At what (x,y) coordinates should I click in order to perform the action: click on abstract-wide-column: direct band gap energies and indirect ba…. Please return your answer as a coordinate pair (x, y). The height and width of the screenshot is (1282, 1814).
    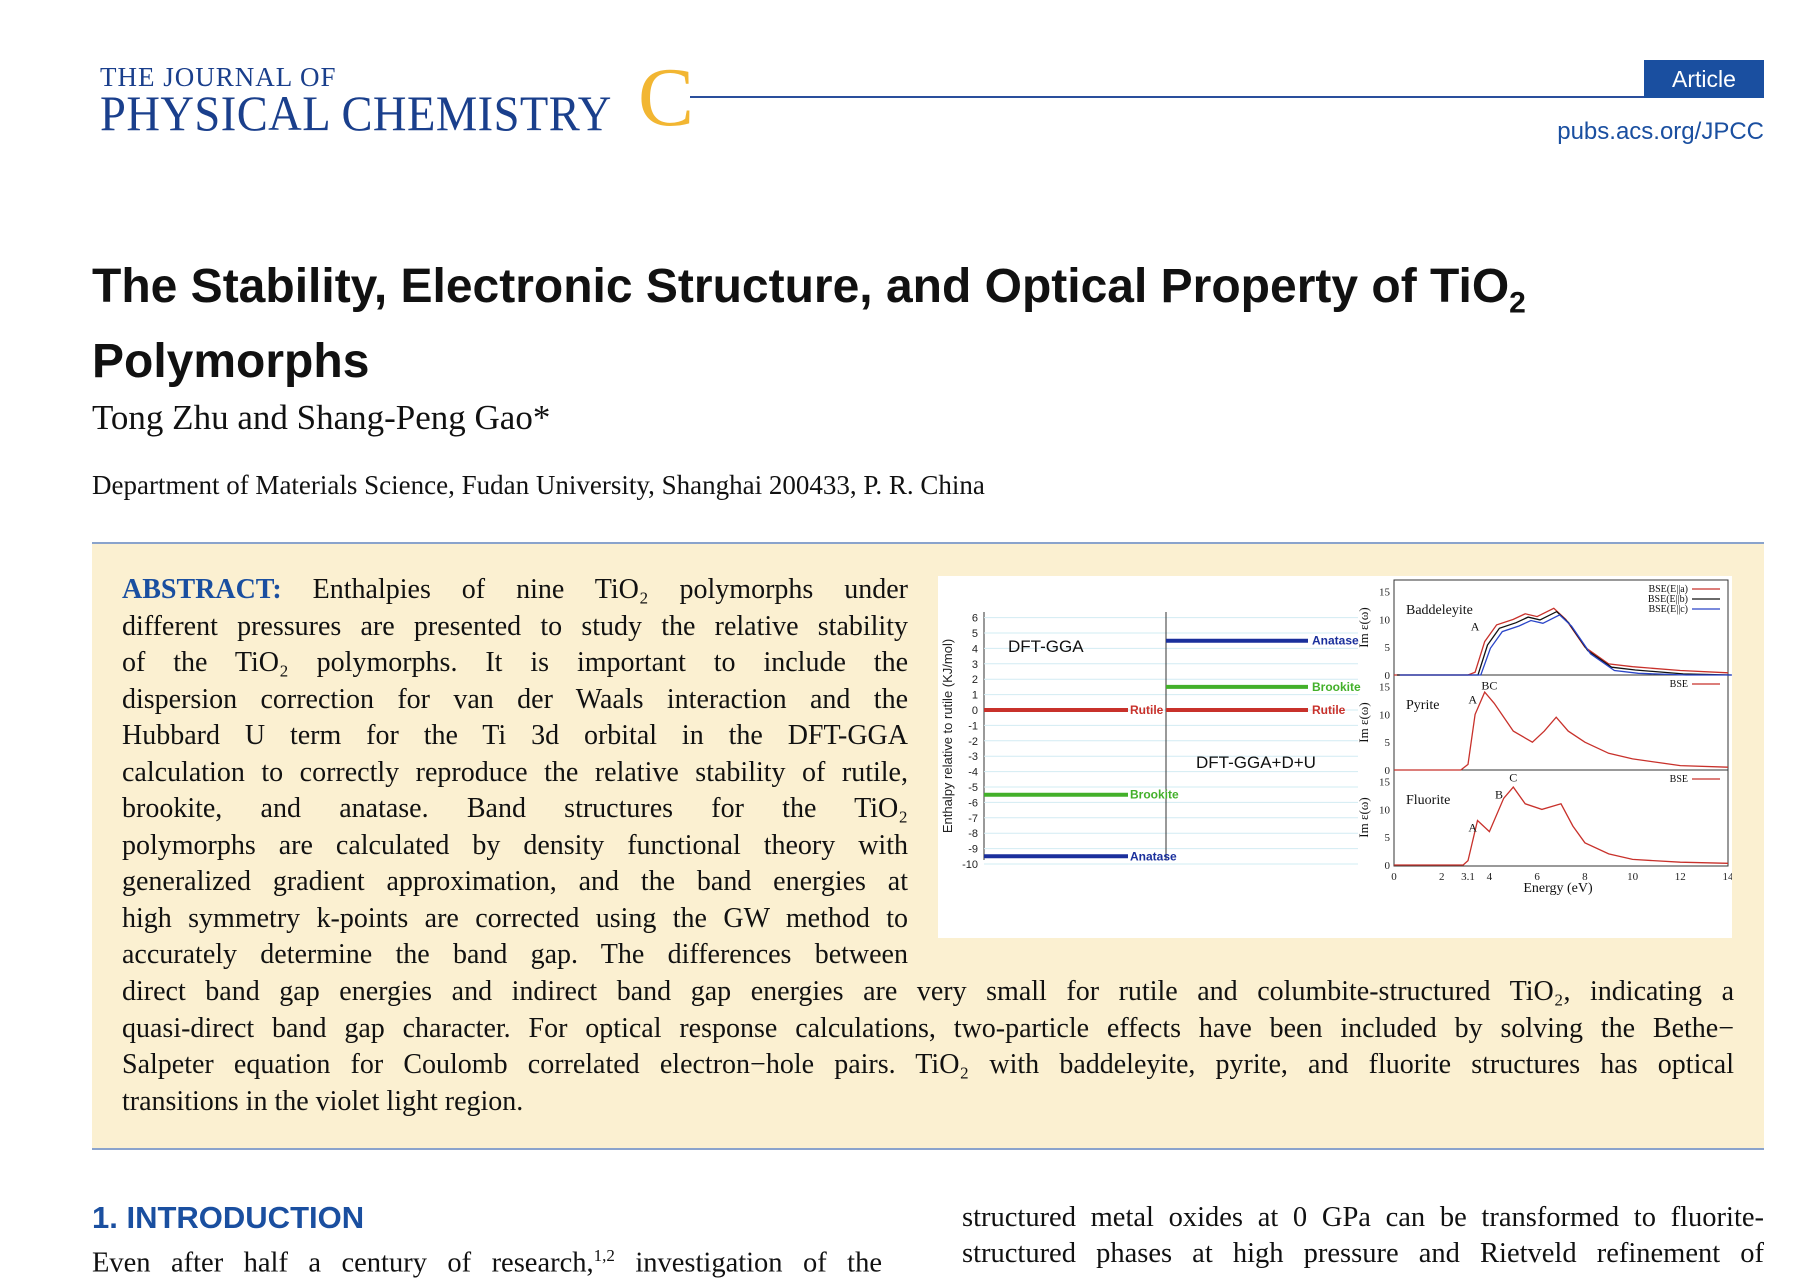
    Looking at the image, I should click on (928, 1047).